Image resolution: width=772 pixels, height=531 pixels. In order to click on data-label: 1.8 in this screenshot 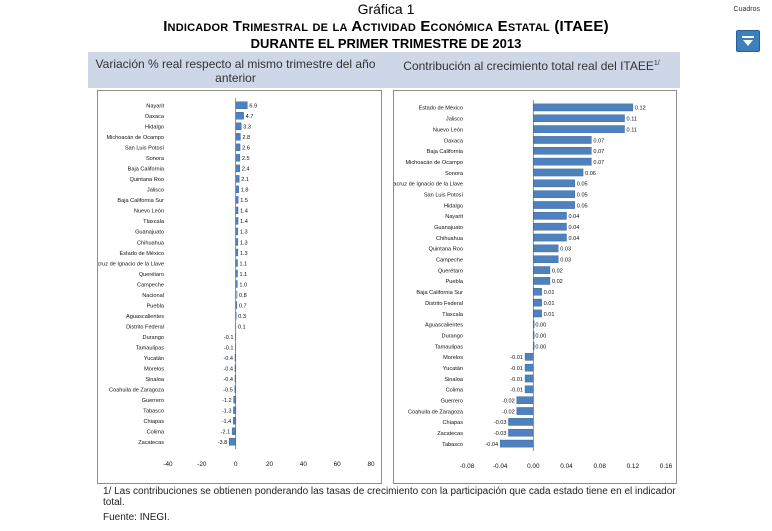, I will do `click(245, 191)`.